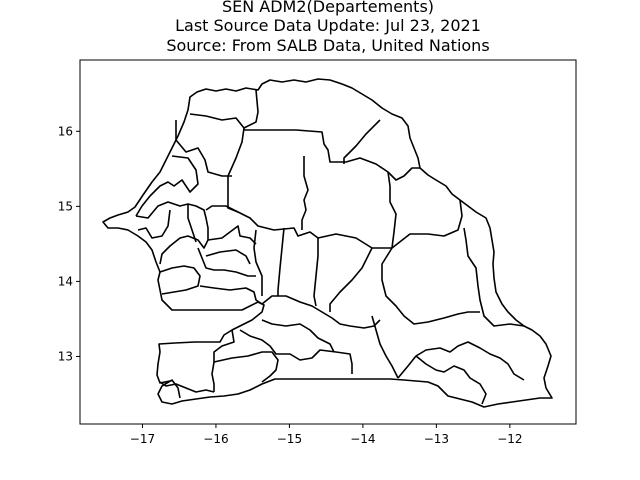  What do you see at coordinates (362, 439) in the screenshot?
I see `x-tick-label: −14` at bounding box center [362, 439].